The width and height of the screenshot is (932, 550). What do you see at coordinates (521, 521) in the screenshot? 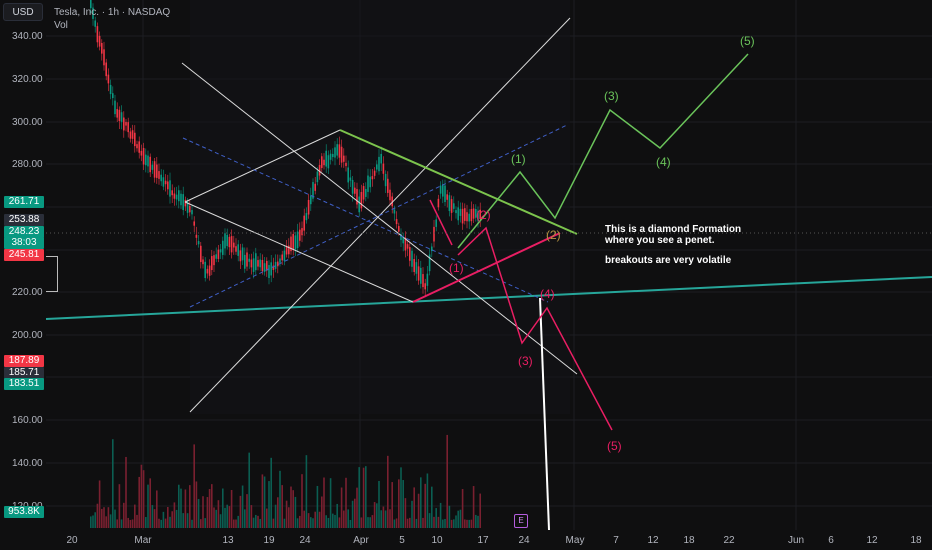
I see `earnings-badge: E` at bounding box center [521, 521].